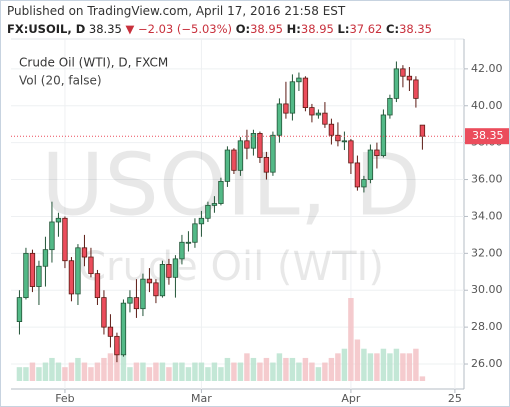 This screenshot has width=510, height=407. I want to click on x-tick-label: Feb, so click(64, 398).